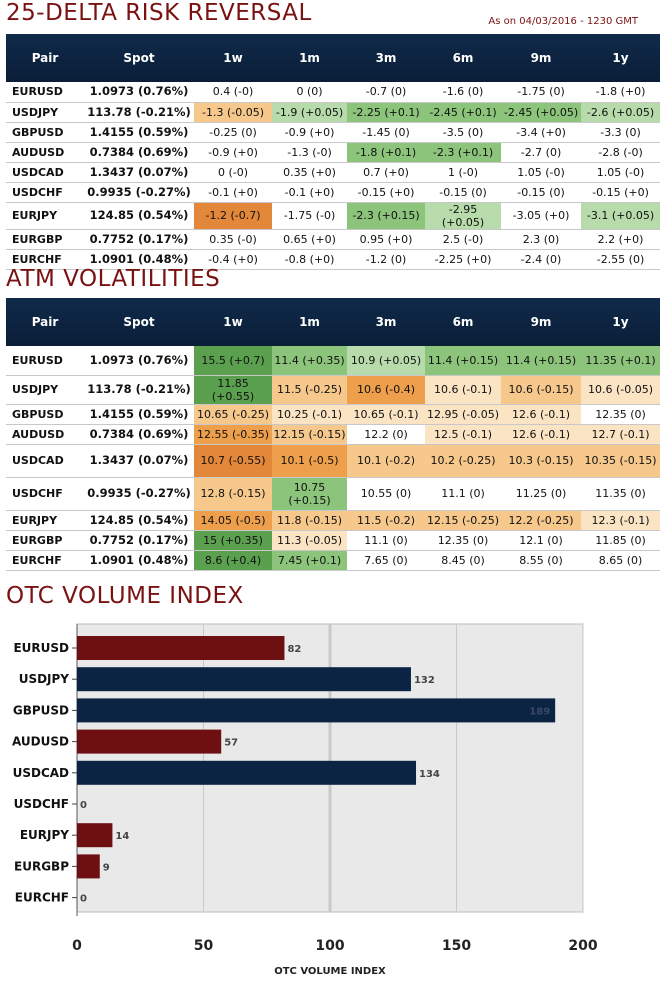  What do you see at coordinates (620, 172) in the screenshot?
I see `value-cell: 1.05 (-0)` at bounding box center [620, 172].